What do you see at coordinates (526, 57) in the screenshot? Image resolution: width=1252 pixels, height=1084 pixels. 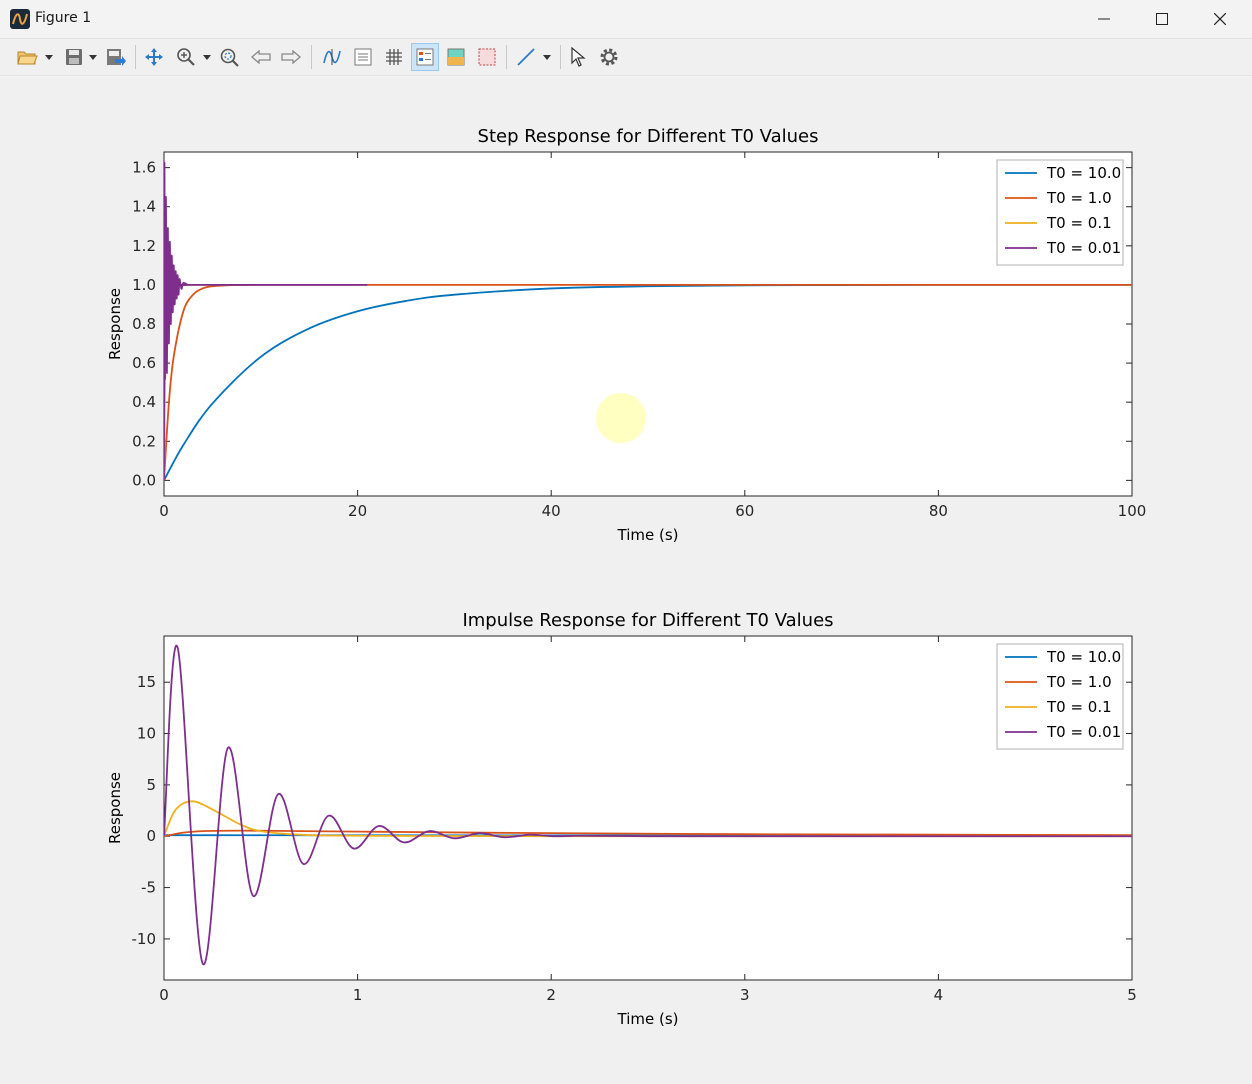 I see `line-tool-button` at bounding box center [526, 57].